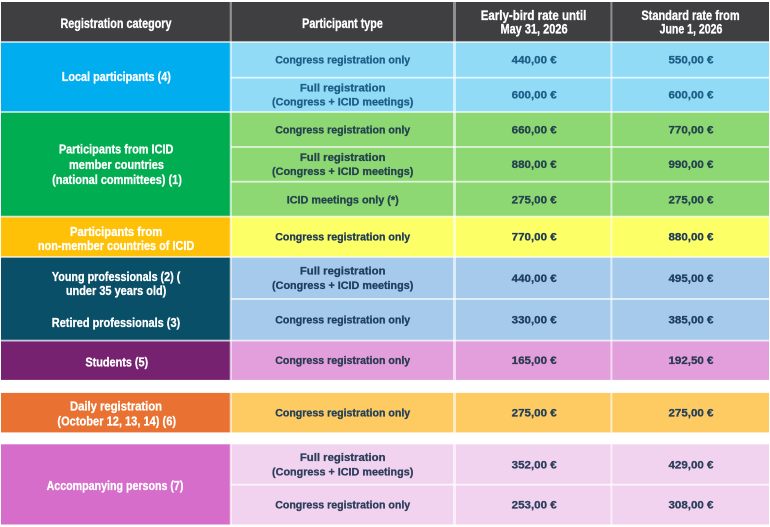 The height and width of the screenshot is (527, 770). Describe the element at coordinates (116, 420) in the screenshot. I see `svg-text: (October 12, 13, 14) (6)` at that location.